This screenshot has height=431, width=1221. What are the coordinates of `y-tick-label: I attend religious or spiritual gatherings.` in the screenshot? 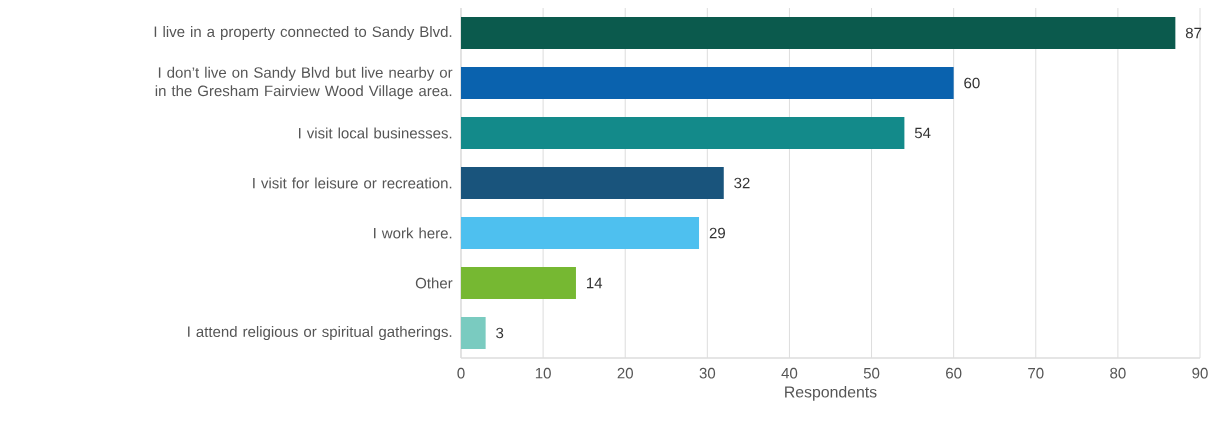 It's located at (320, 332).